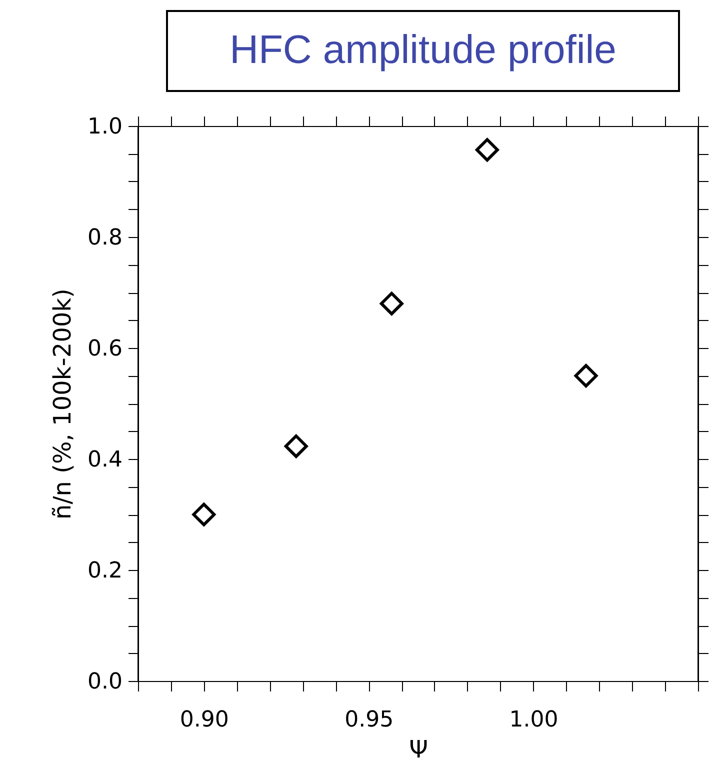  I want to click on y-tick-label: 1.0, so click(105, 127).